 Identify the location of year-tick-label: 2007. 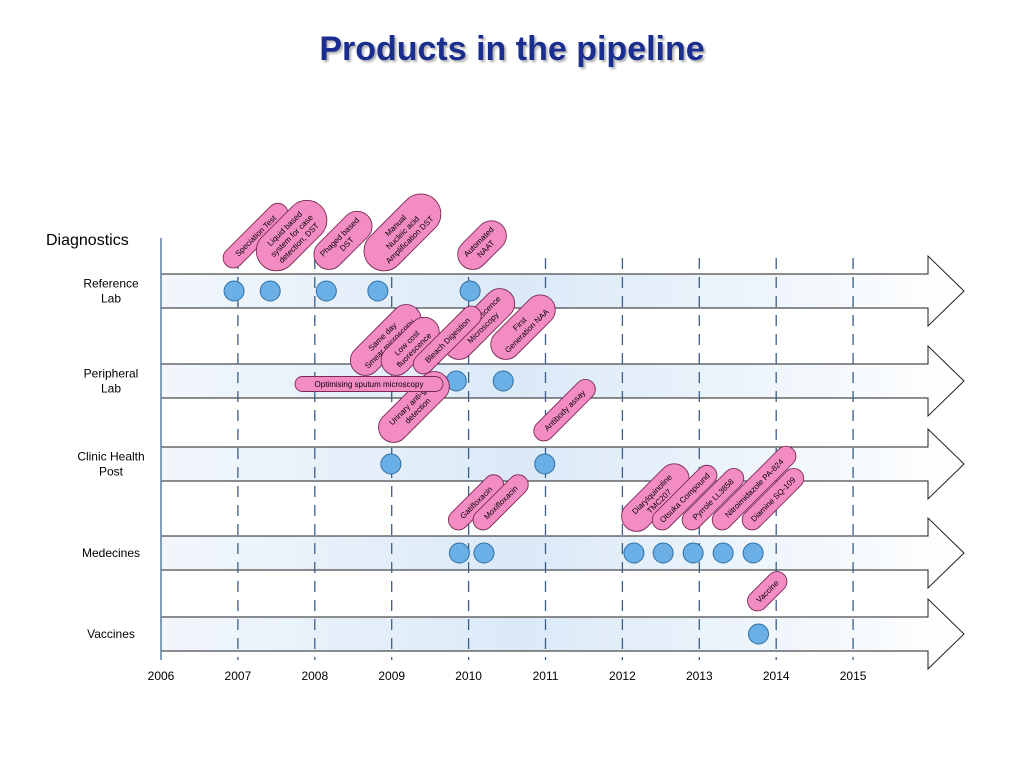
(238, 676).